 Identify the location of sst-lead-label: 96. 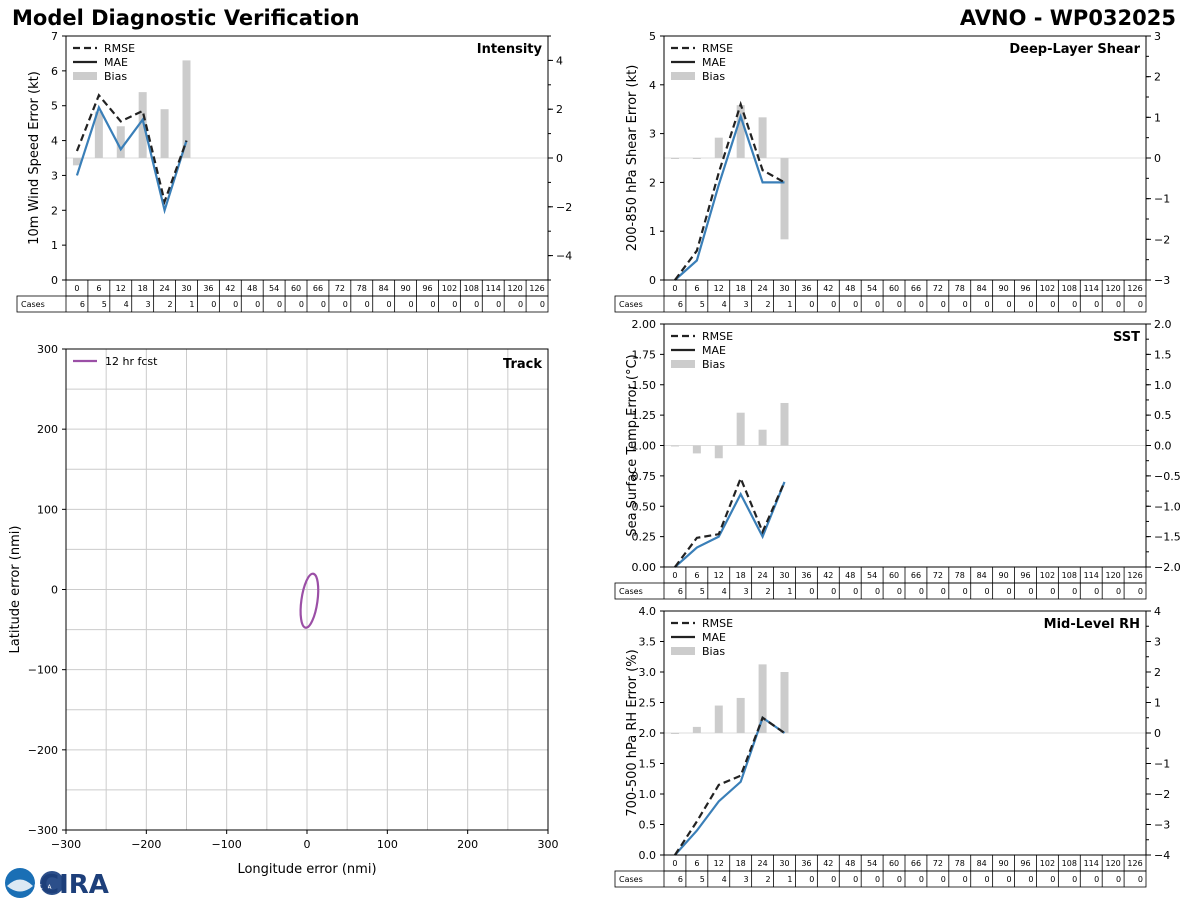
(1025, 575).